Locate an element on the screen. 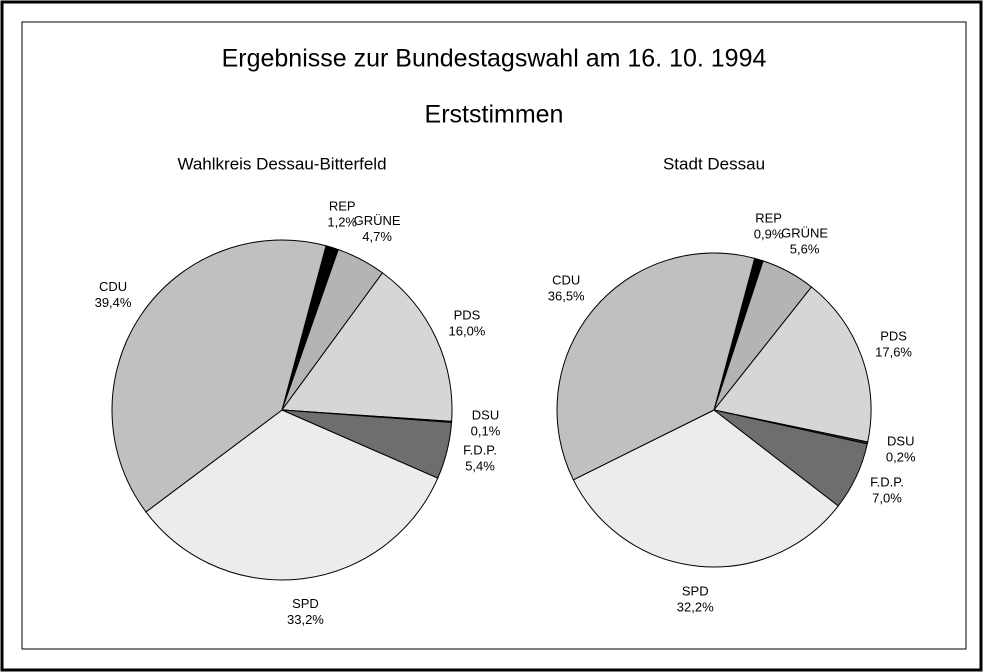  slice-value-label: 4,7% is located at coordinates (377, 236).